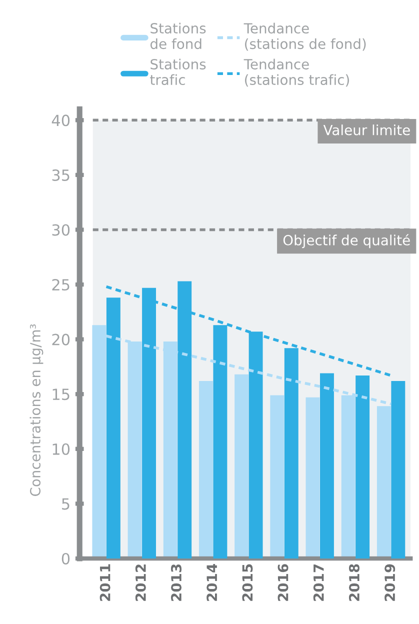 The width and height of the screenshot is (419, 624). What do you see at coordinates (140, 582) in the screenshot?
I see `x-tick-label: 2012` at bounding box center [140, 582].